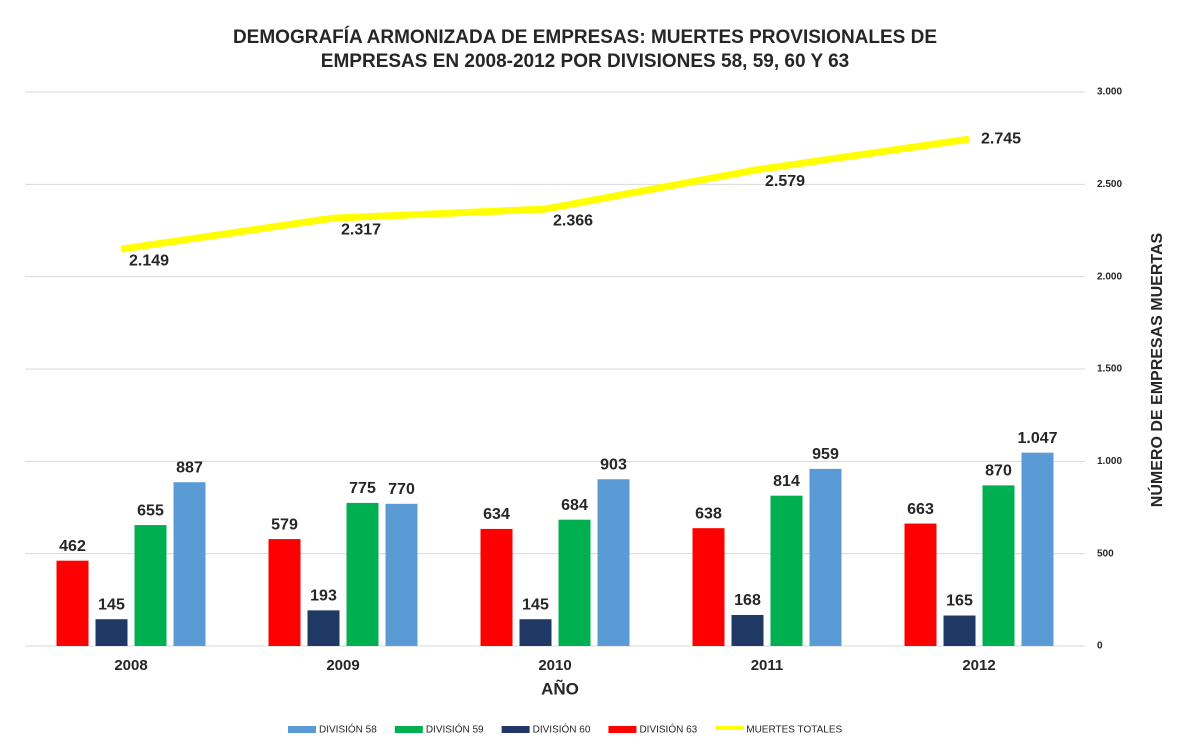  I want to click on data-label: 775, so click(362, 488).